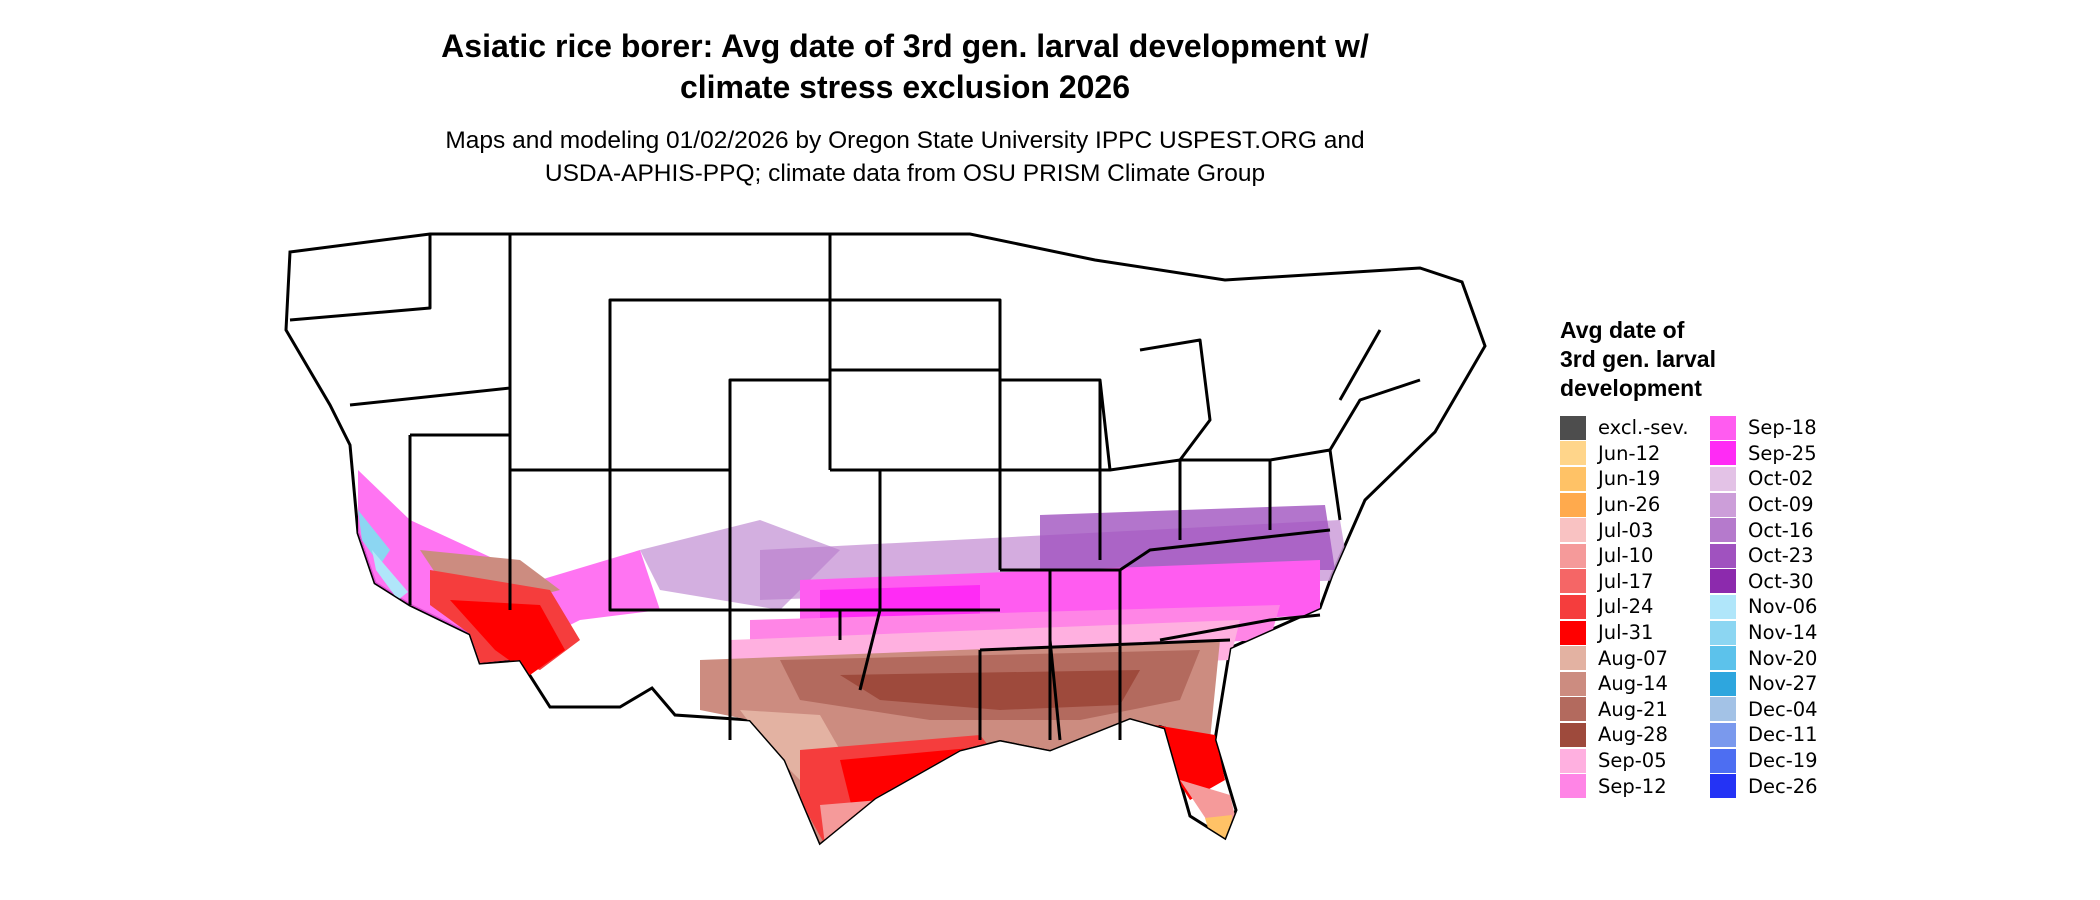 This screenshot has width=2100, height=900. I want to click on legend-item: Jul-24, so click(1606, 607).